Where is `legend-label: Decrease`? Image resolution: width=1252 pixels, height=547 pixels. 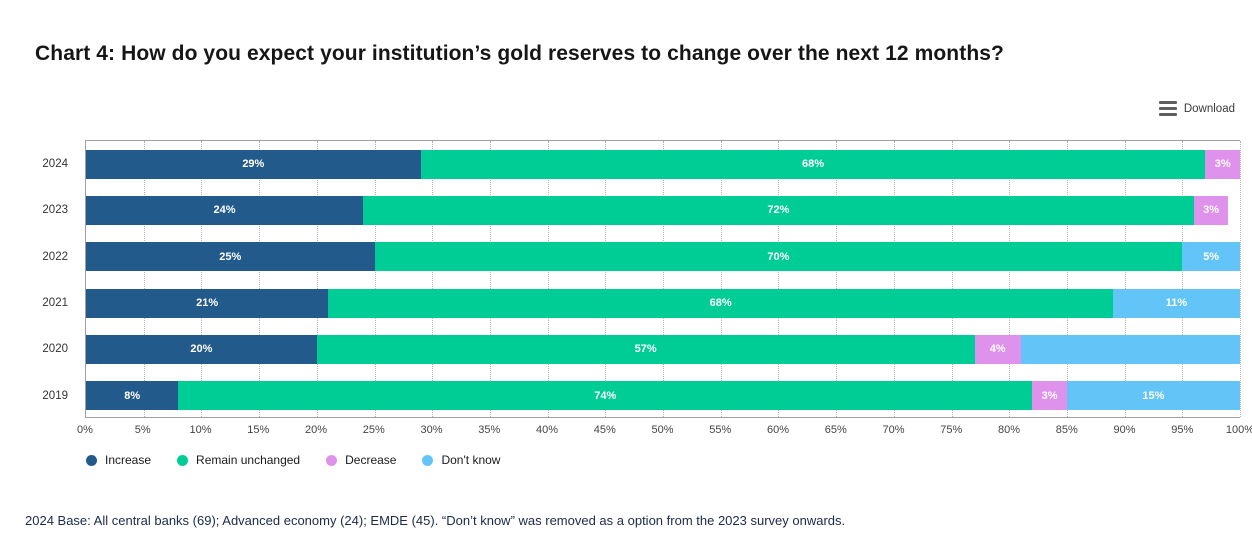 legend-label: Decrease is located at coordinates (371, 460).